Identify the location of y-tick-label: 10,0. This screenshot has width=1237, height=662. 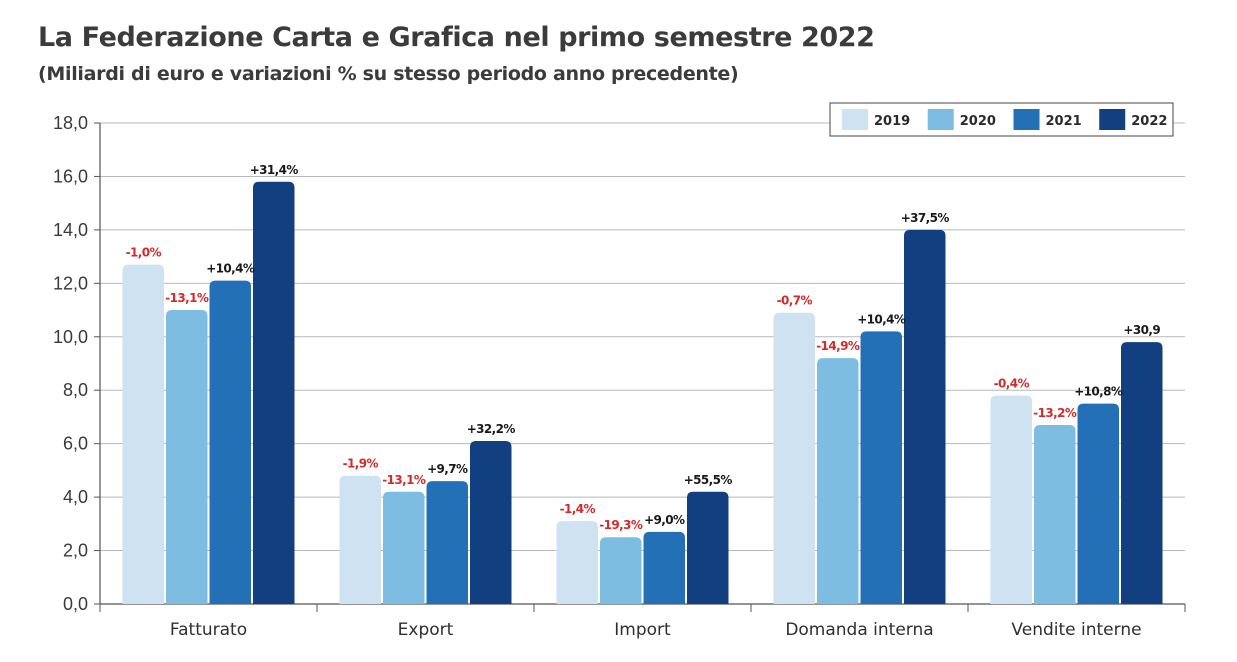
(70, 337).